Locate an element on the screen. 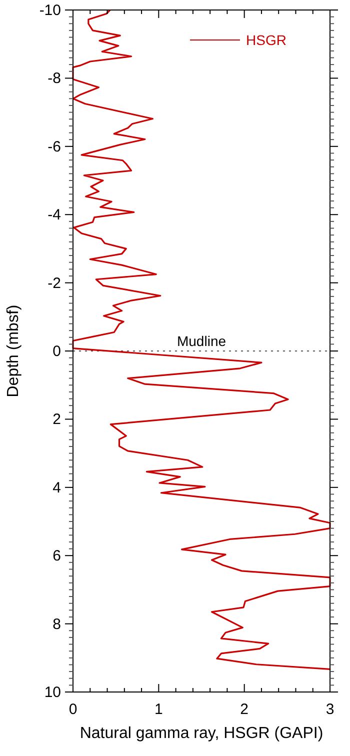  y-tick-label: 2 is located at coordinates (56, 419).